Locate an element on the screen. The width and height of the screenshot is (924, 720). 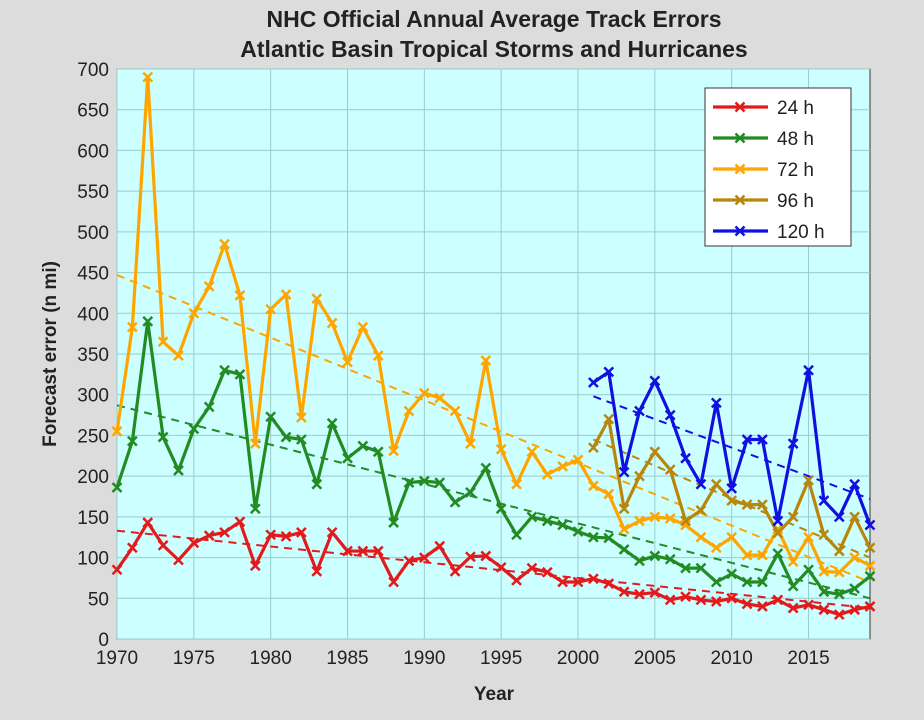
legend: 24 h 48 h 72 h 96 h 120 h is located at coordinates (778, 167).